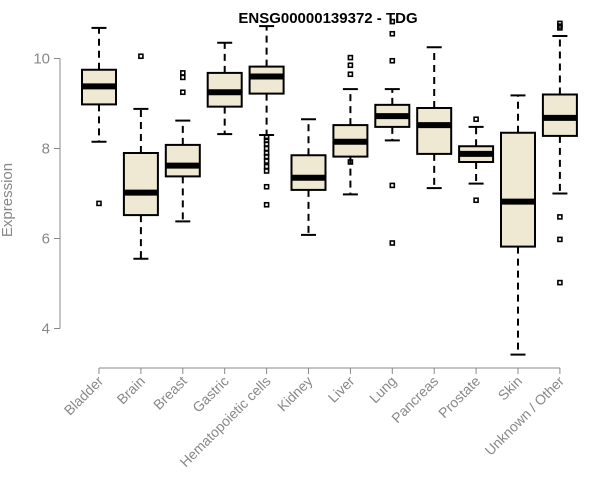  What do you see at coordinates (46, 329) in the screenshot?
I see `y-tick-label: 4` at bounding box center [46, 329].